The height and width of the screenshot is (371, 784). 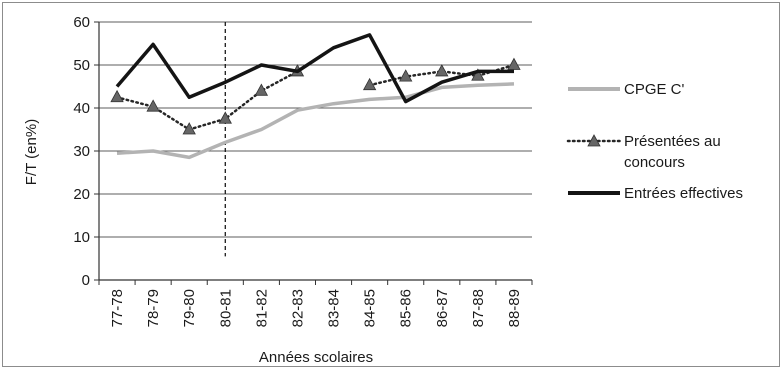 I want to click on y-tick-label-20: 20, so click(x=81, y=194).